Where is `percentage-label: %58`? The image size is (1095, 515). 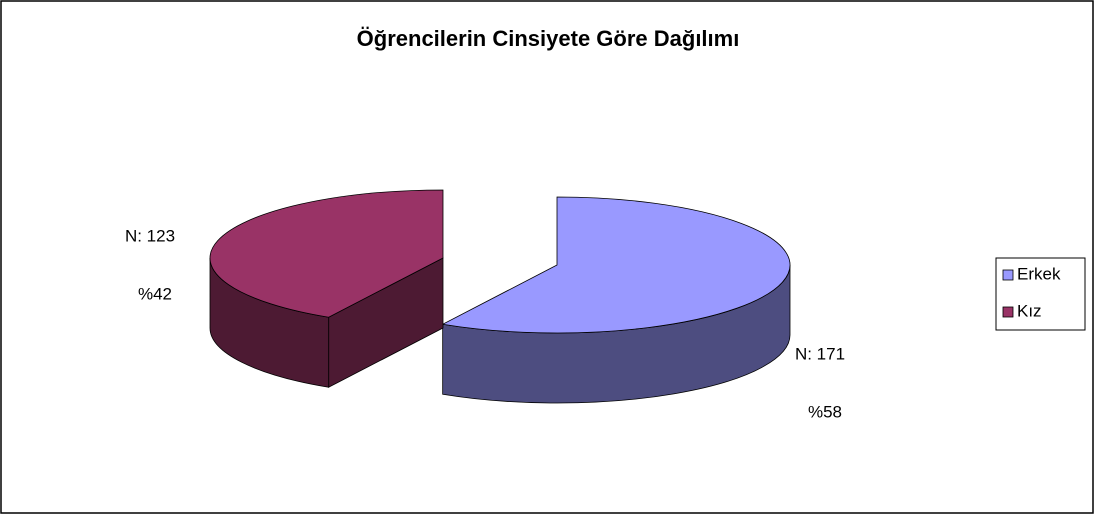 percentage-label: %58 is located at coordinates (825, 411).